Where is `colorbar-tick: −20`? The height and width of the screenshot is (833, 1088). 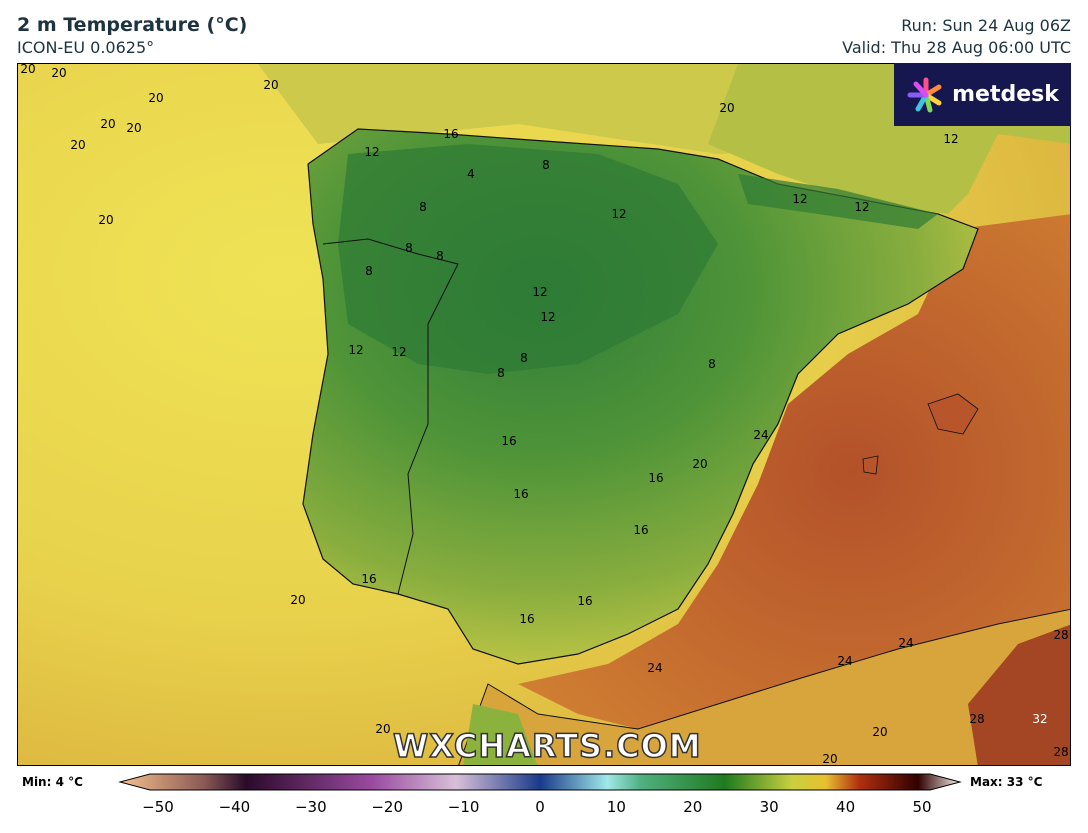 colorbar-tick: −20 is located at coordinates (387, 807).